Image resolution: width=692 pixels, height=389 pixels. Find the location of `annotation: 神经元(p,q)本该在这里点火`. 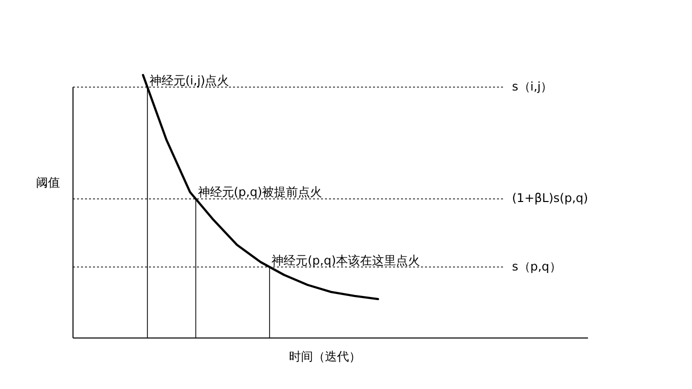

annotation: 神经元(p,q)本该在这里点火 is located at coordinates (346, 260).